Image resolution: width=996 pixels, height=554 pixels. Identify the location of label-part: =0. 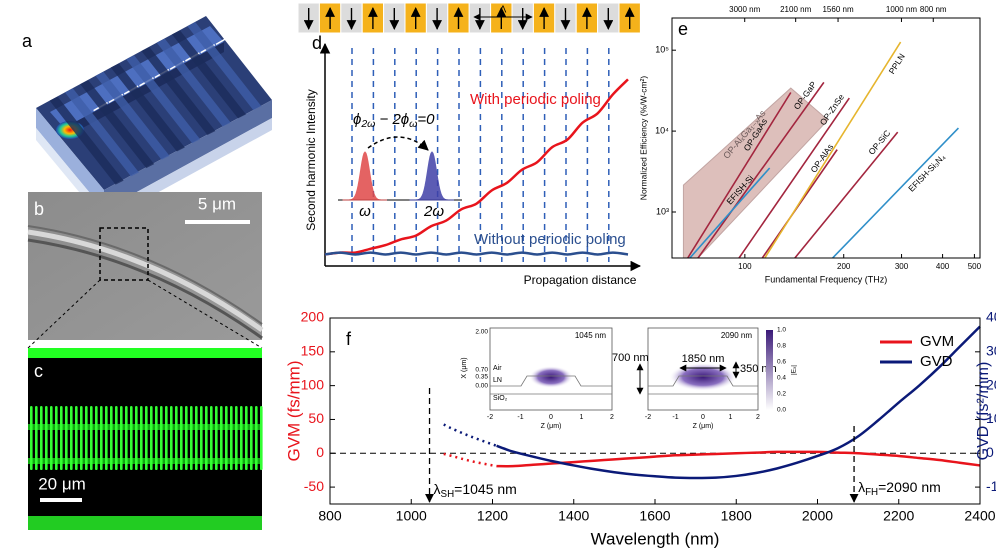
(426, 119).